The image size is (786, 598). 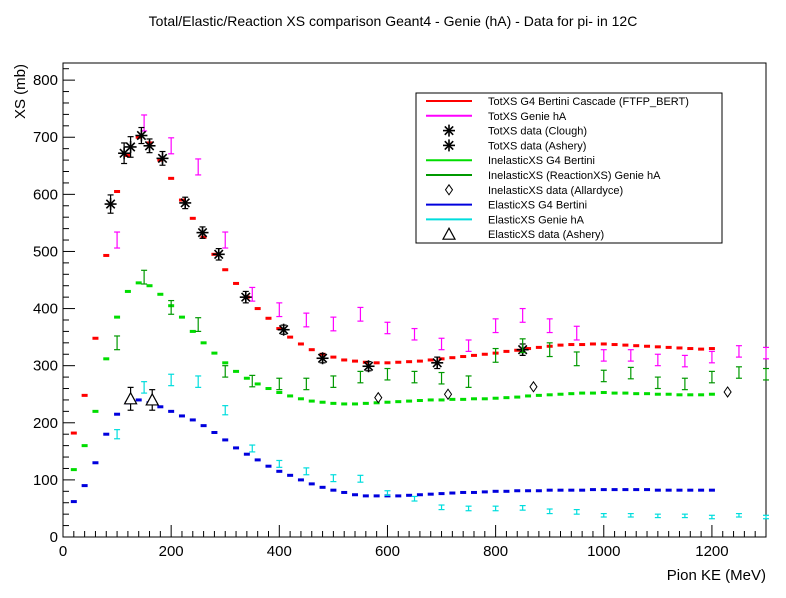 What do you see at coordinates (510, 161) in the screenshot?
I see `legend-item: InelasticXS G4 Bertini` at bounding box center [510, 161].